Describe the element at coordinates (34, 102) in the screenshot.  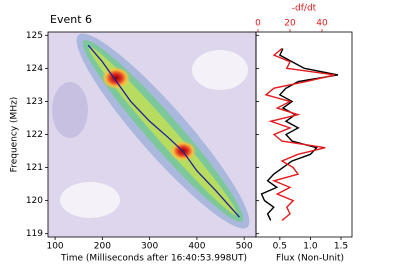
I see `y-tick-label: 123` at that location.